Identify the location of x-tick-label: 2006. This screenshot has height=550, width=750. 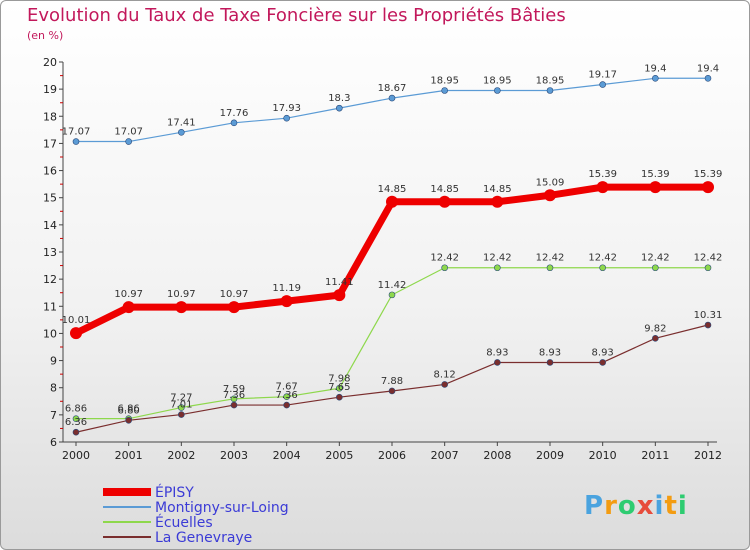
(392, 455).